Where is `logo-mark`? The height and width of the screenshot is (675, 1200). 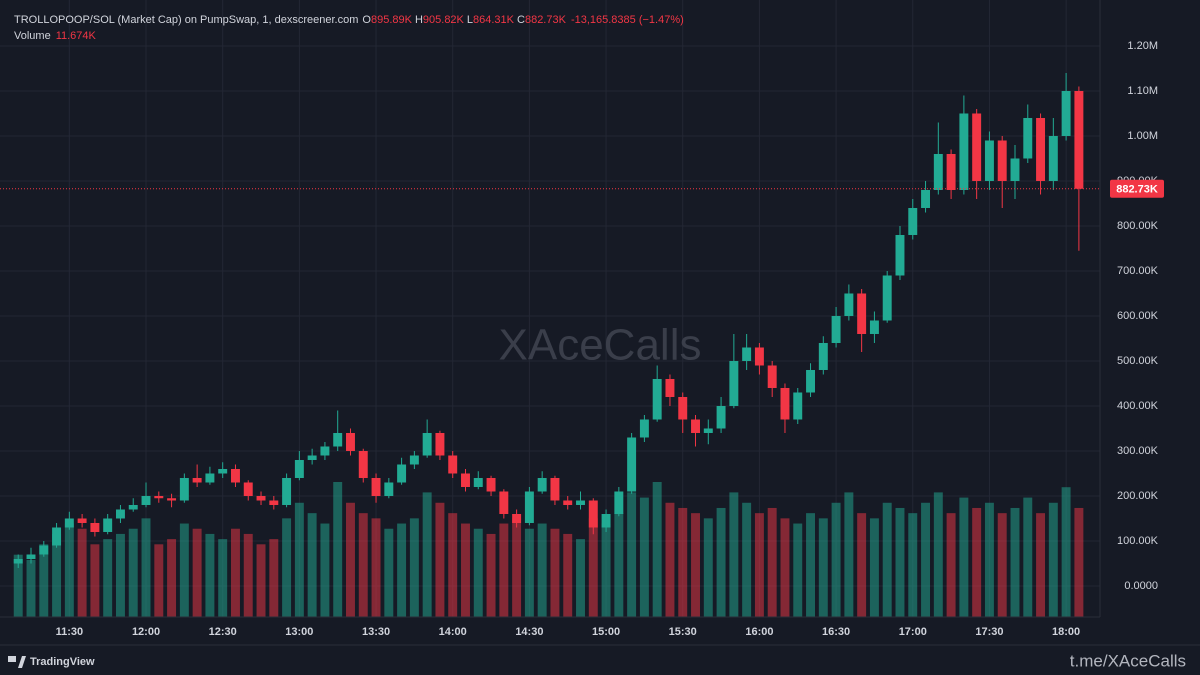
logo-mark is located at coordinates (12, 659).